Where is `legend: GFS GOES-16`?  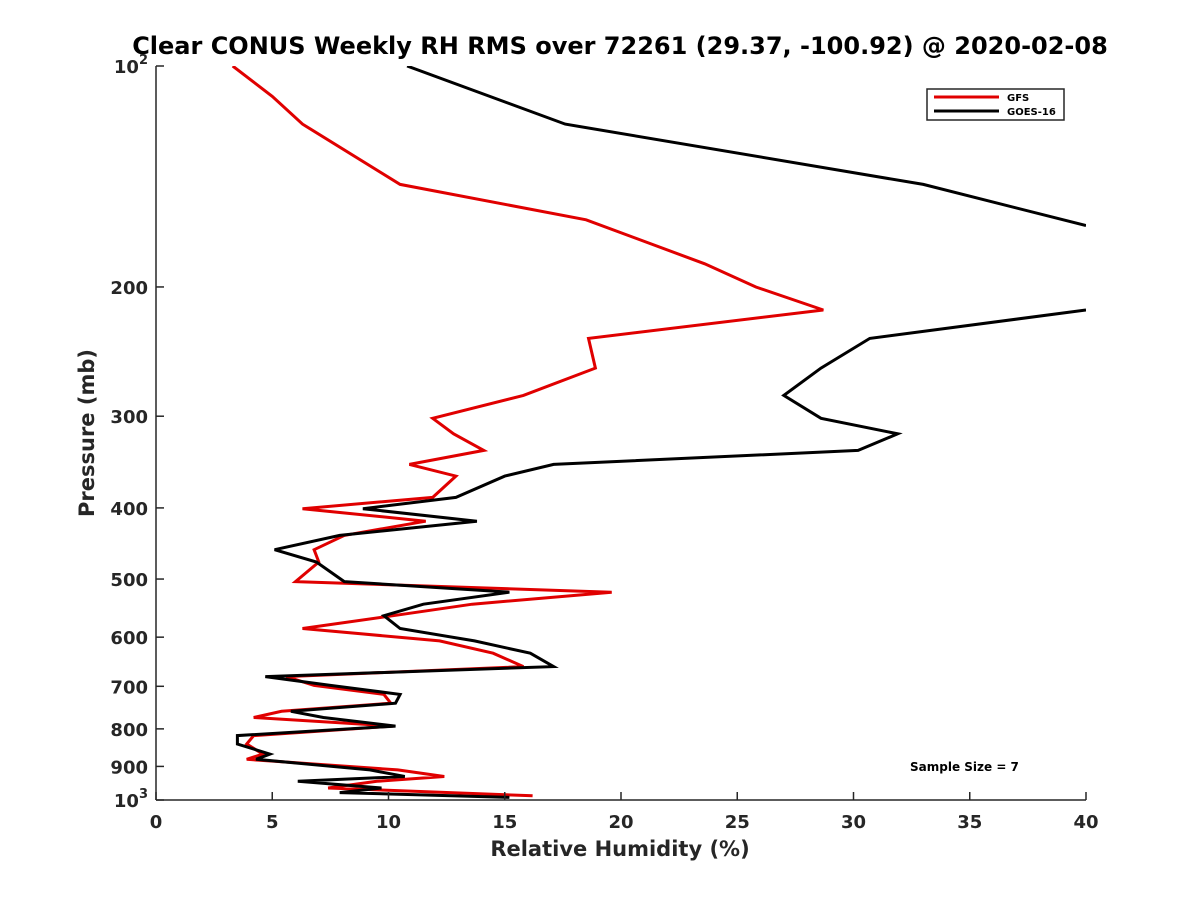 legend: GFS GOES-16 is located at coordinates (995, 104).